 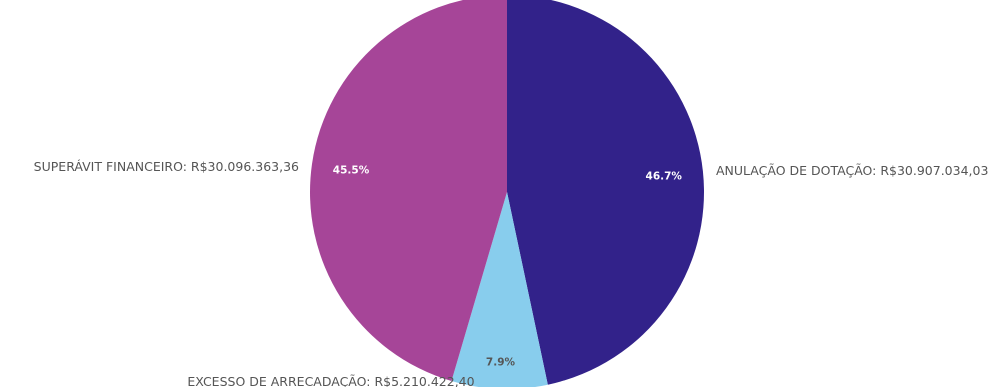 I want to click on pie-percent-label: 46.7%, so click(x=664, y=177).